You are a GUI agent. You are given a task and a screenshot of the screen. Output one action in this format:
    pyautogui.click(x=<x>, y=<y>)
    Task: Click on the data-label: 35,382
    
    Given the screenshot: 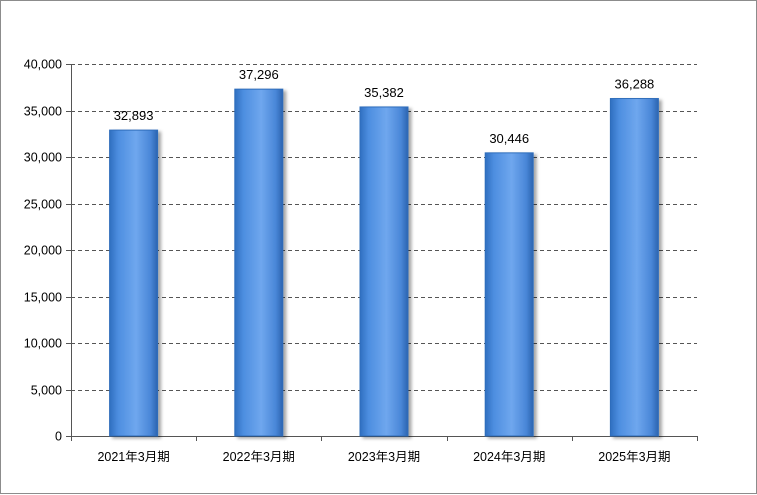 What is the action you would take?
    pyautogui.click(x=384, y=92)
    